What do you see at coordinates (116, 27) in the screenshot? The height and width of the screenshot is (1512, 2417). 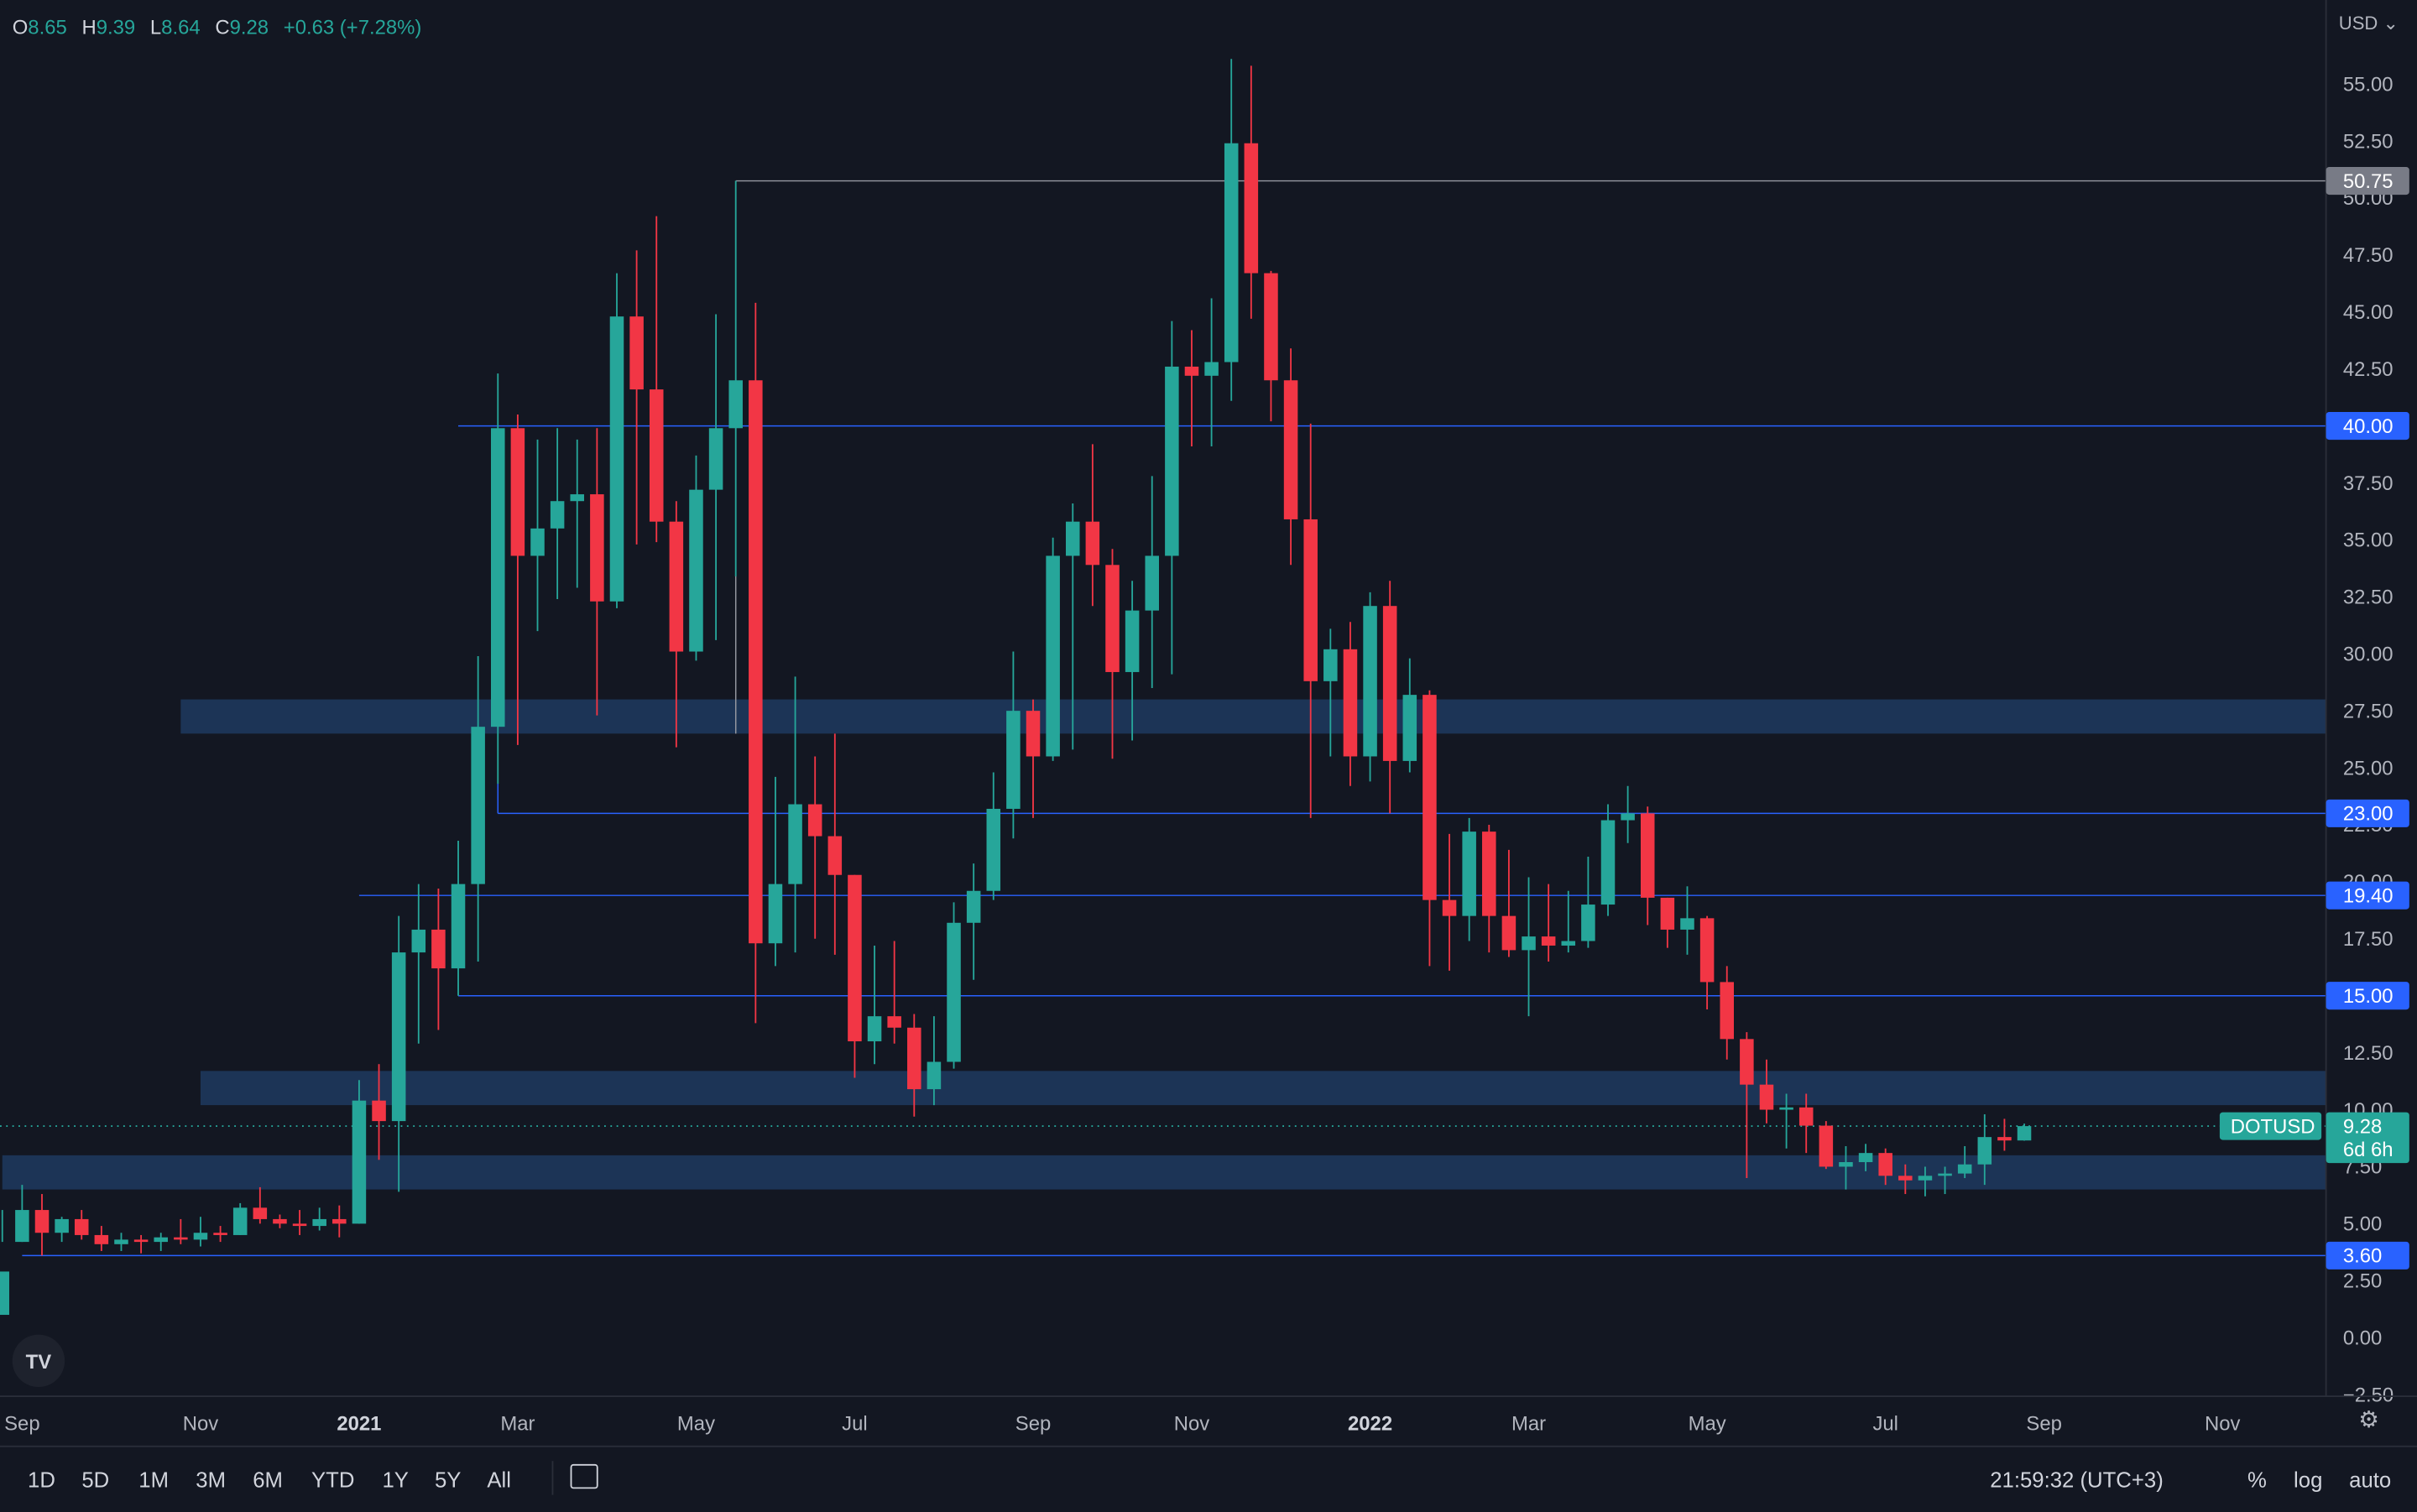 I see `high-value: 9.39` at bounding box center [116, 27].